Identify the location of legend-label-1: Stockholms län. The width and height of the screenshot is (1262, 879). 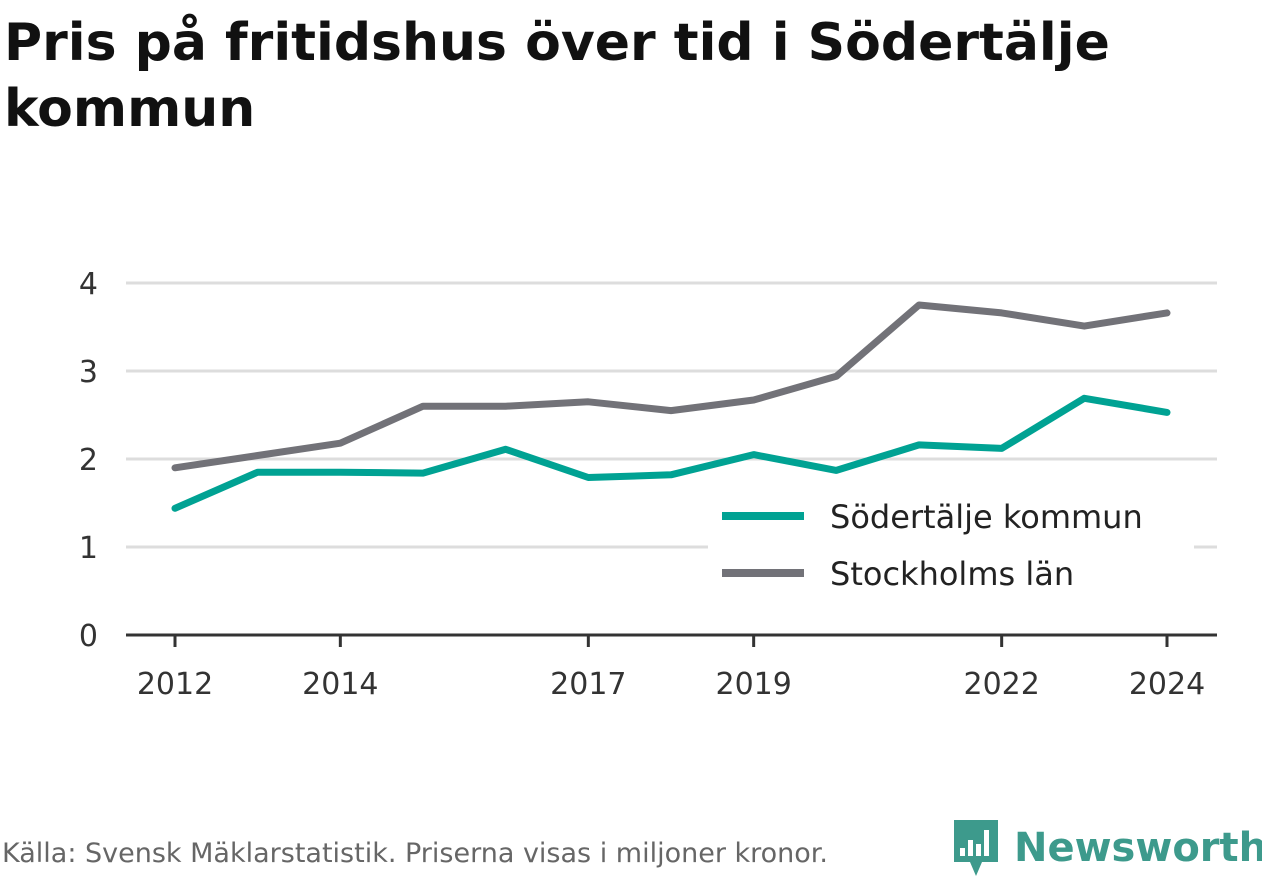
(952, 574).